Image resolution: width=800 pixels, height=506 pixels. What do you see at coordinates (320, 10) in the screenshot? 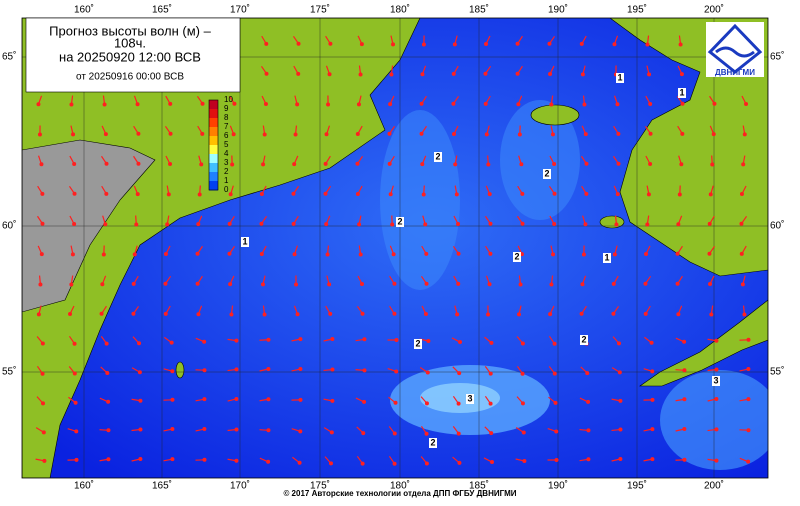
I see `lon-label-top: 175˚` at bounding box center [320, 10].